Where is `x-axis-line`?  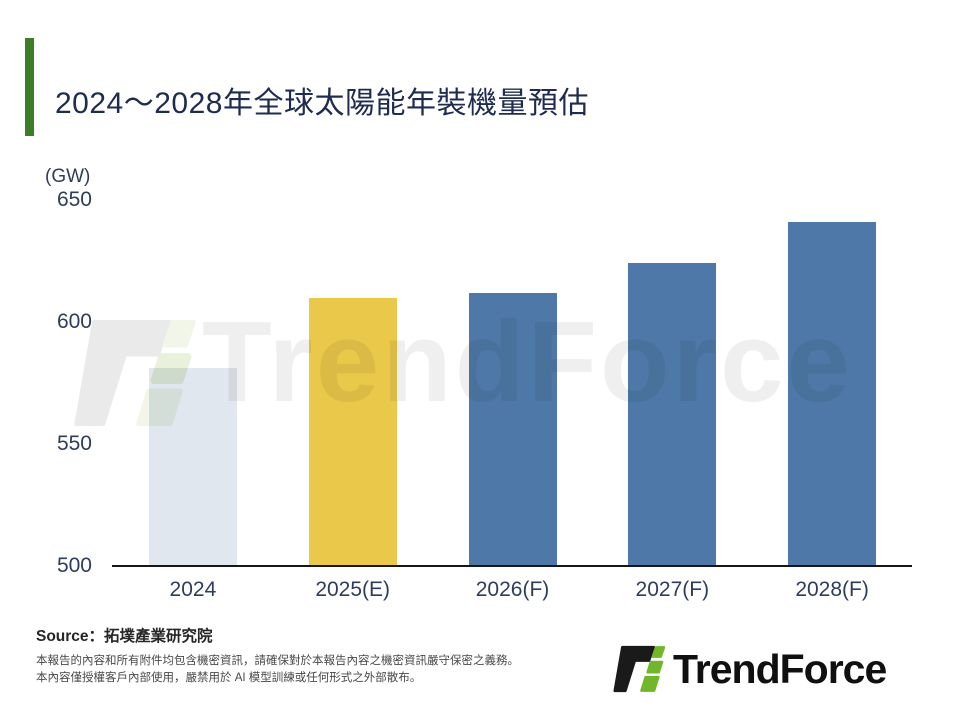 x-axis-line is located at coordinates (512, 566).